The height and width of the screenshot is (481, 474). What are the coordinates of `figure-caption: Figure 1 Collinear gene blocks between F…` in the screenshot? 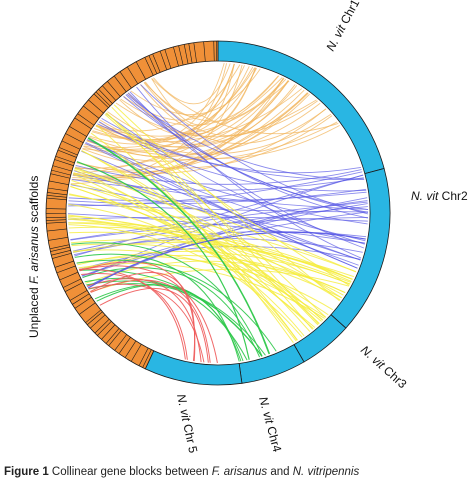 It's located at (182, 472).